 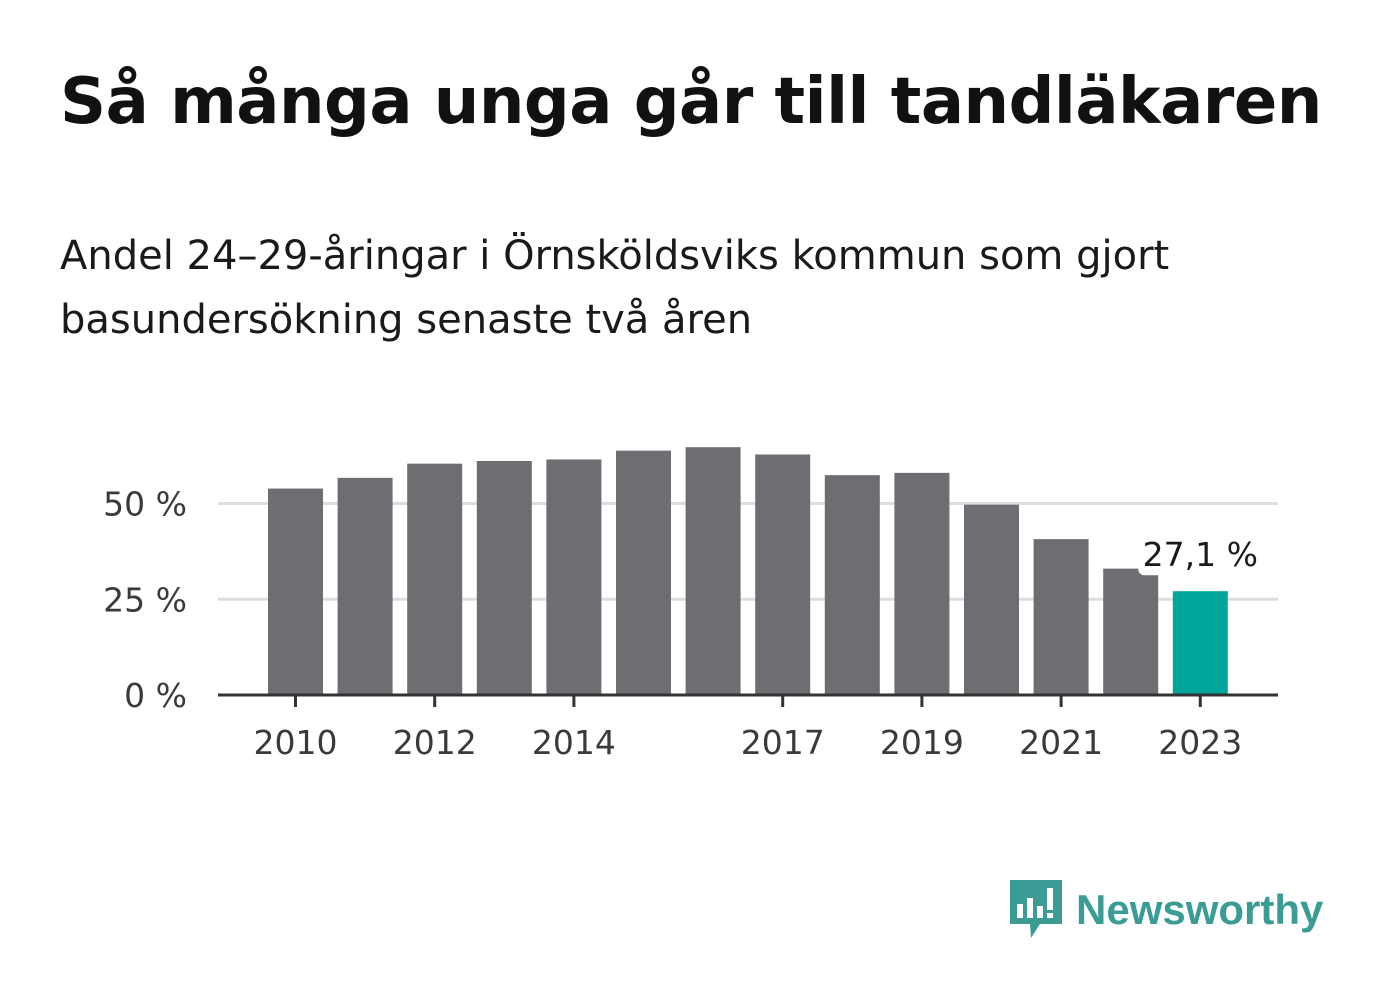 I want to click on bar-2018, so click(x=852, y=585).